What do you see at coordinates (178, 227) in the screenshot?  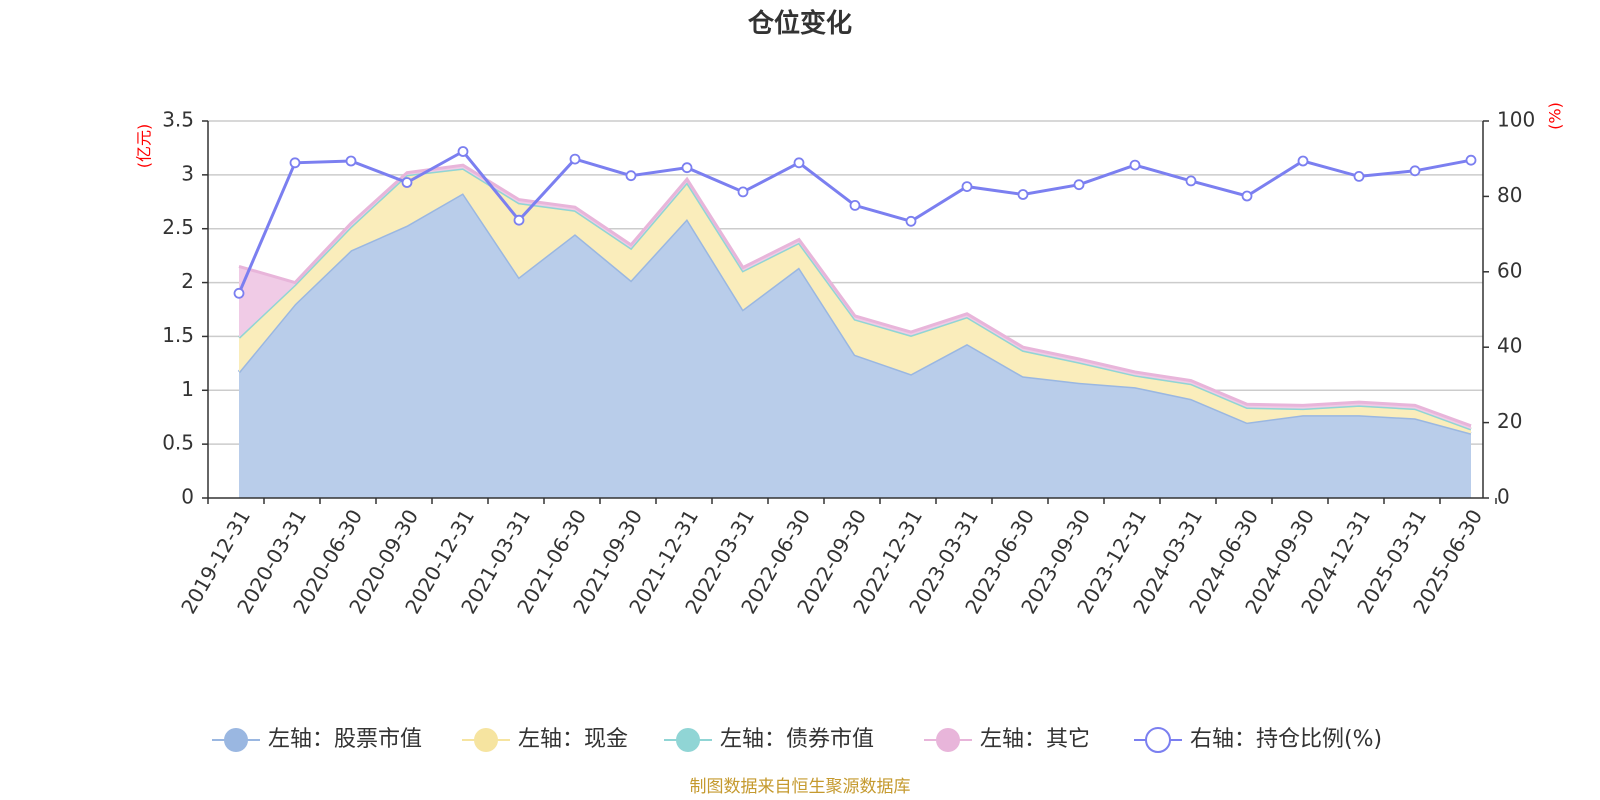 I see `left-tick-label: 2.5` at bounding box center [178, 227].